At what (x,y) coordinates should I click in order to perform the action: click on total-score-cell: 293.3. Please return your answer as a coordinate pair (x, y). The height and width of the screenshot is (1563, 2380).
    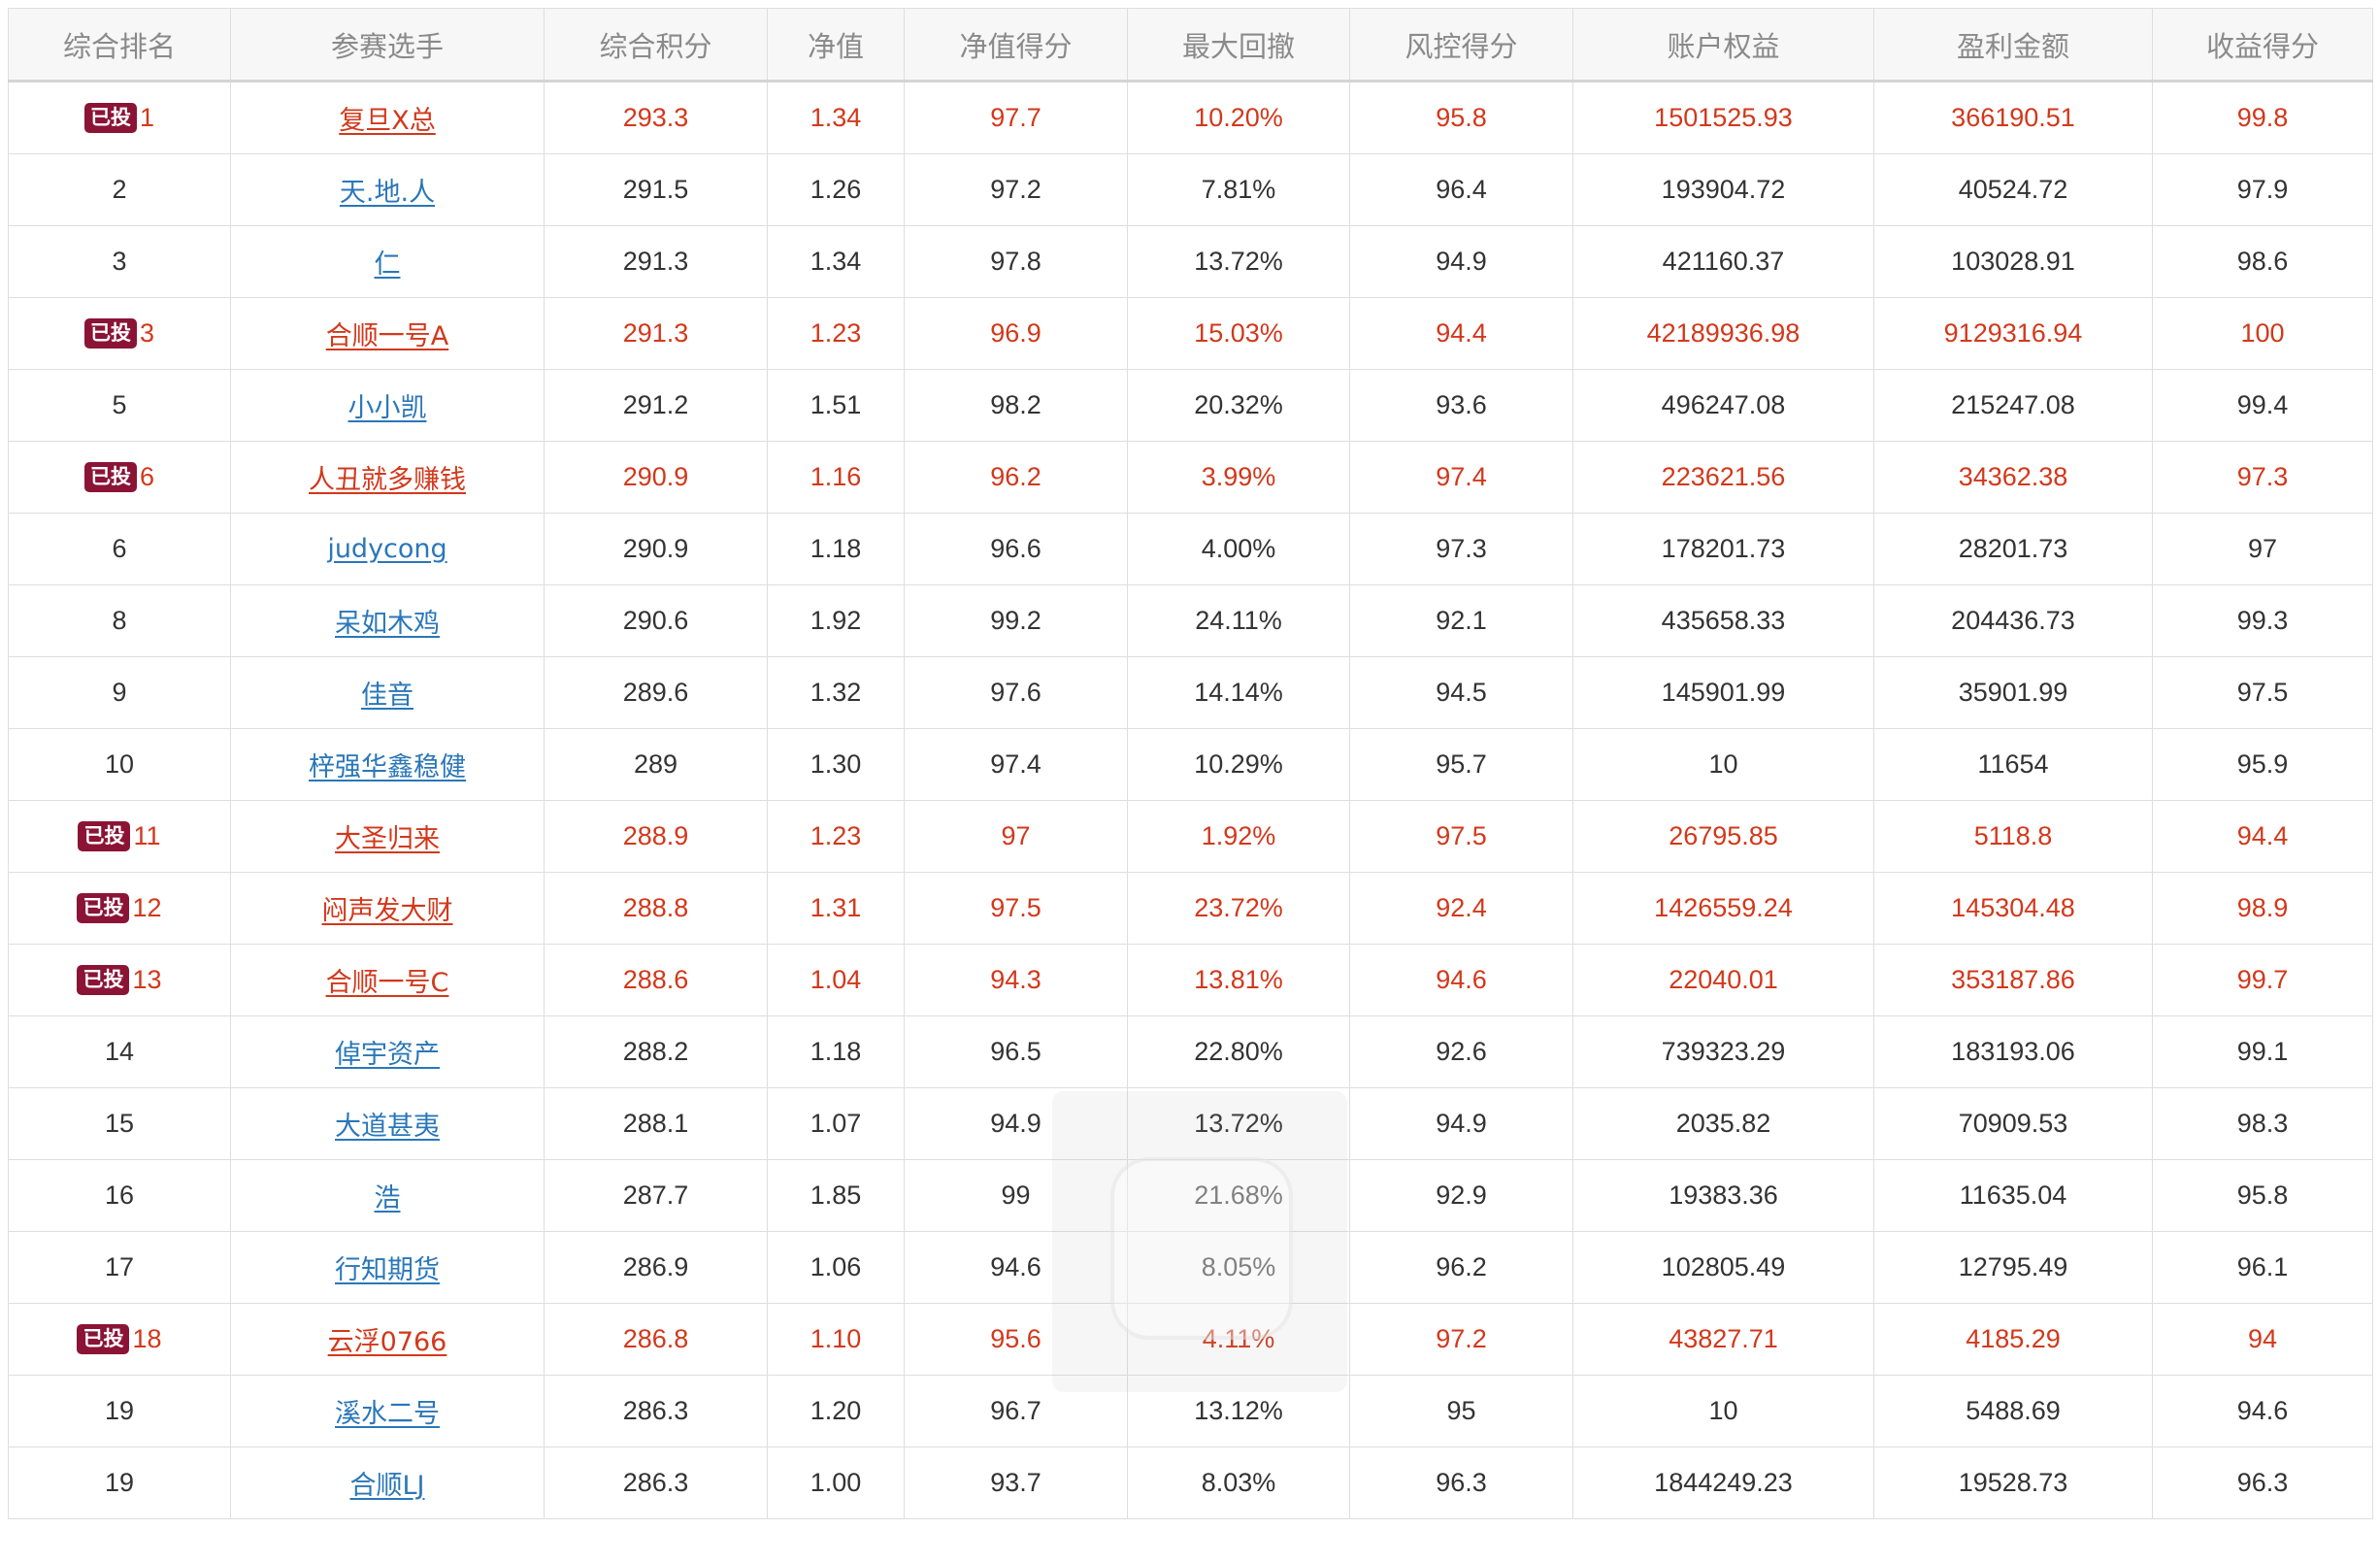
    Looking at the image, I should click on (656, 117).